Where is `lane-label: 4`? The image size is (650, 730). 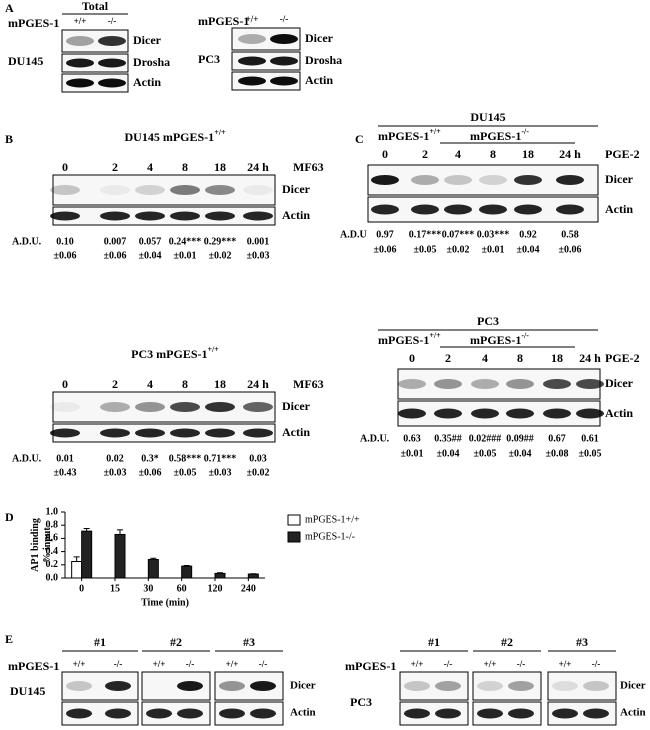
lane-label: 4 is located at coordinates (150, 384).